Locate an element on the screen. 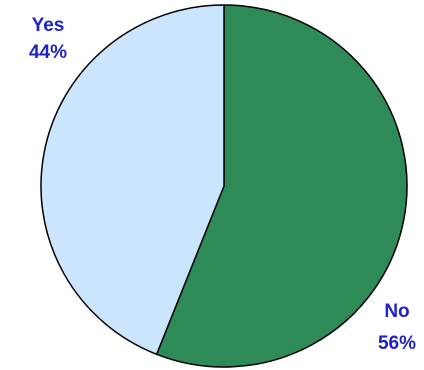 The image size is (424, 370). label-yes-value: 44% is located at coordinates (48, 52).